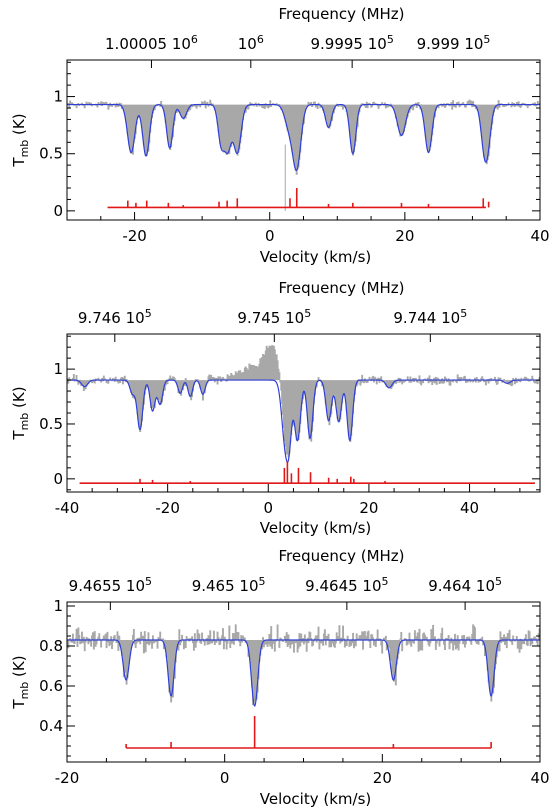 The width and height of the screenshot is (552, 811). Describe the element at coordinates (67, 508) in the screenshot. I see `x-tick-label: -40` at that location.